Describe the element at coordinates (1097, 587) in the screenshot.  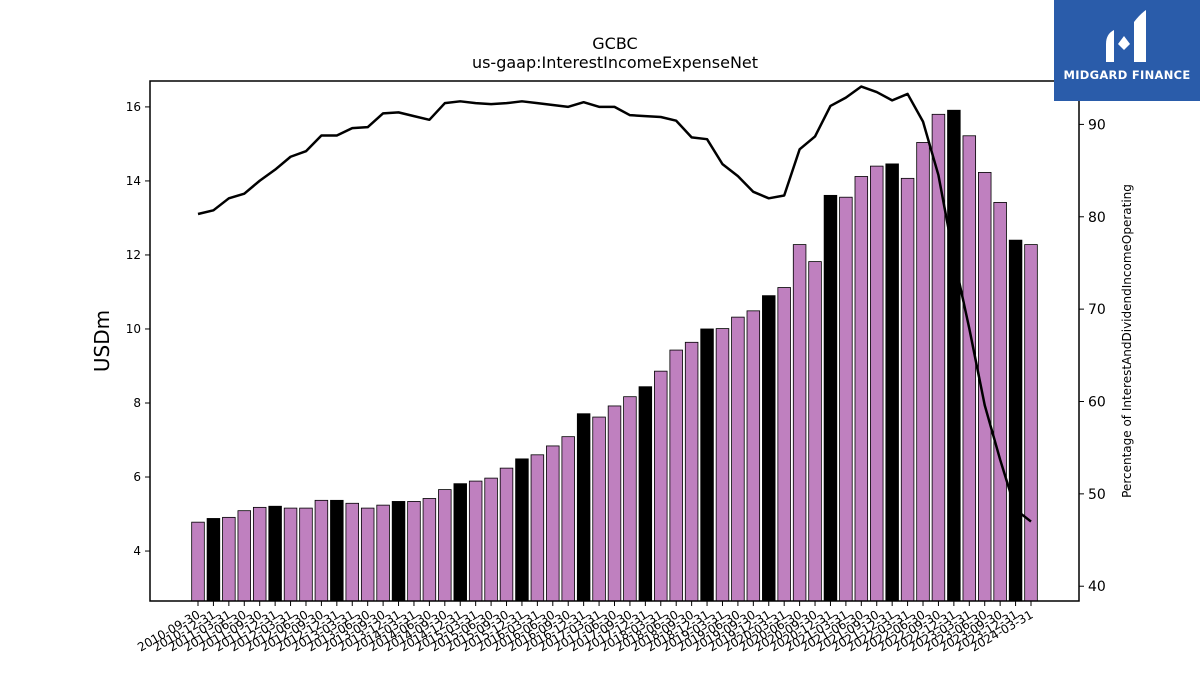
I see `y2-tick-label: 40` at that location.